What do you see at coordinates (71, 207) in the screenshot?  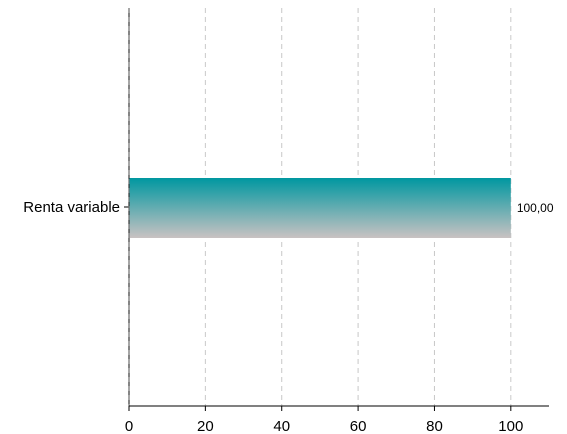 I see `y-tick-label-0: Renta variable` at bounding box center [71, 207].